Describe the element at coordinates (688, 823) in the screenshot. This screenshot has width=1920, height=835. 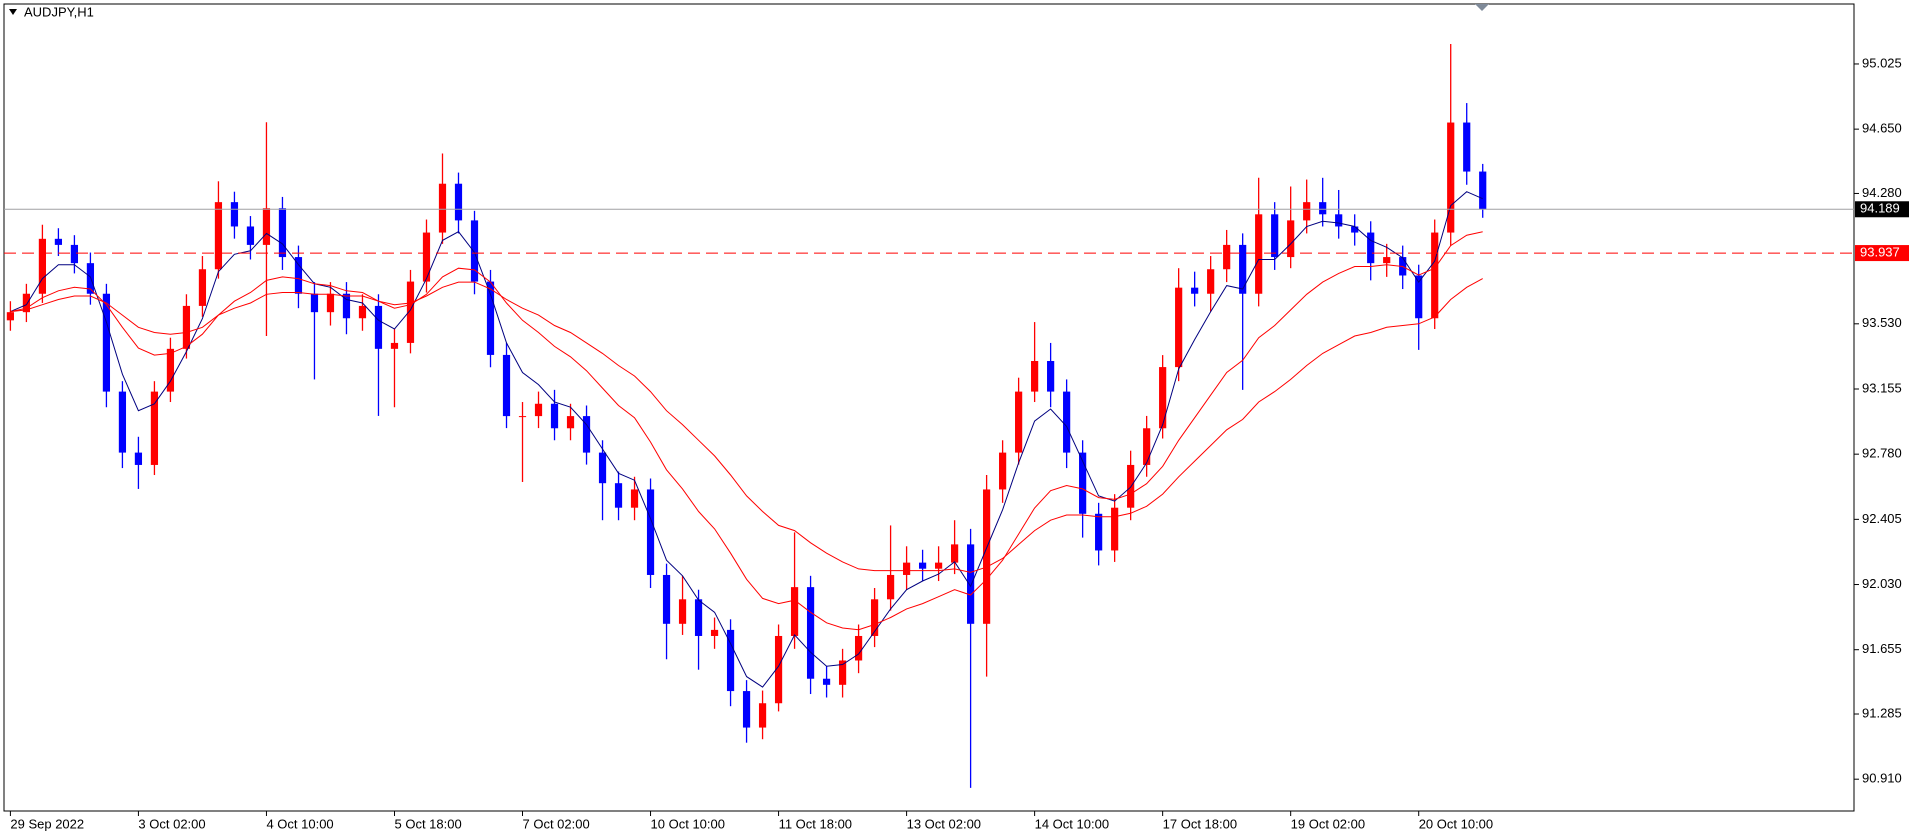
I see `x-tick-label: 10 Oct 10:00` at that location.